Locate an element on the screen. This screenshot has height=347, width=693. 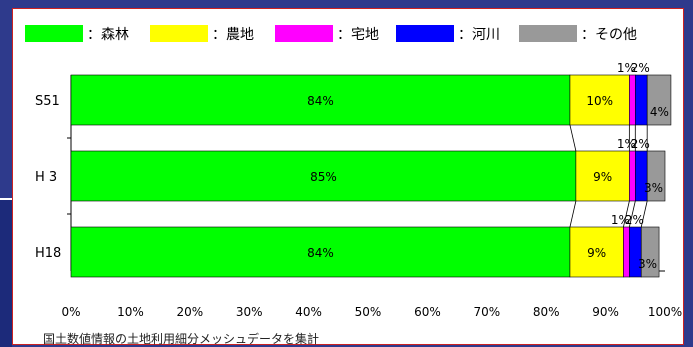
data-label-1-5: 4% is located at coordinates (659, 112).